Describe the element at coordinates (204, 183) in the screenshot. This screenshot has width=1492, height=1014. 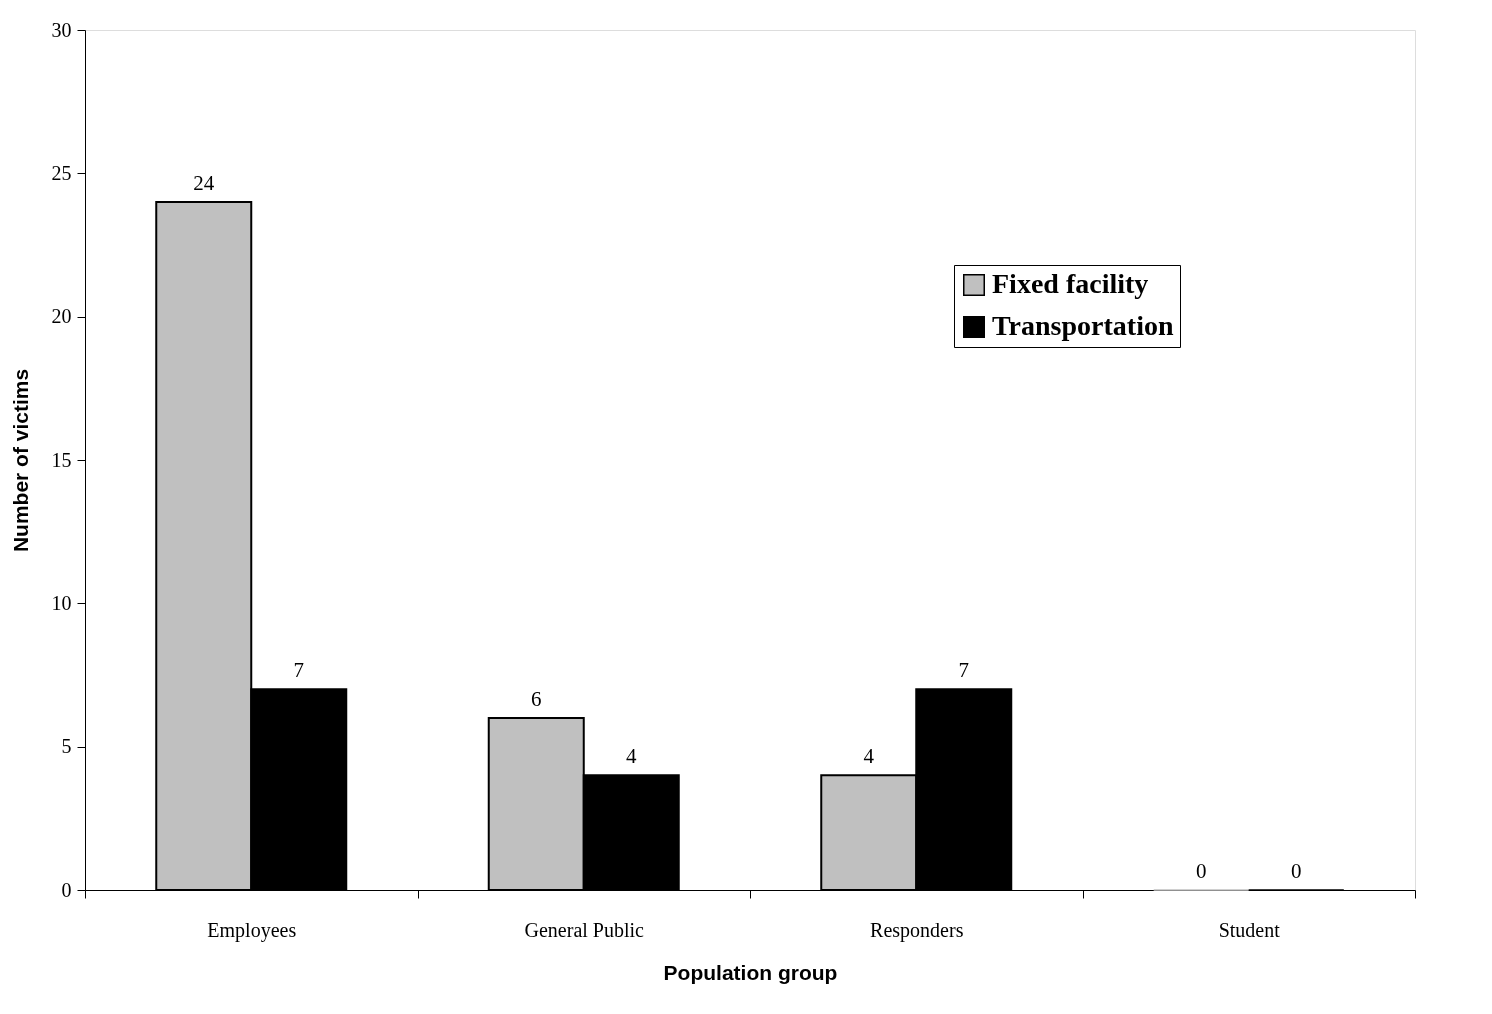
I see `data-label: 24` at that location.